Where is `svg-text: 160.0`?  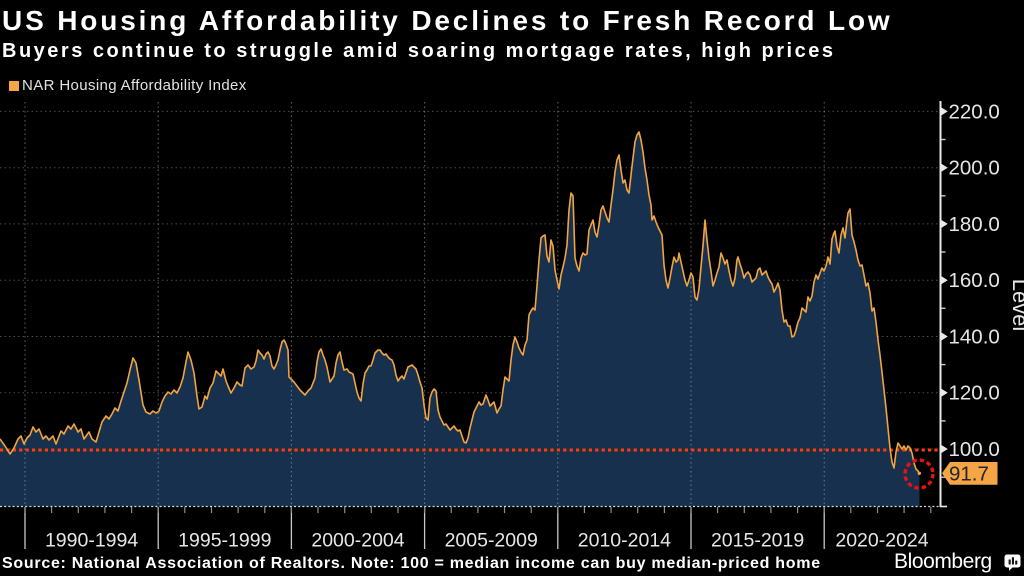
svg-text: 160.0 is located at coordinates (974, 280).